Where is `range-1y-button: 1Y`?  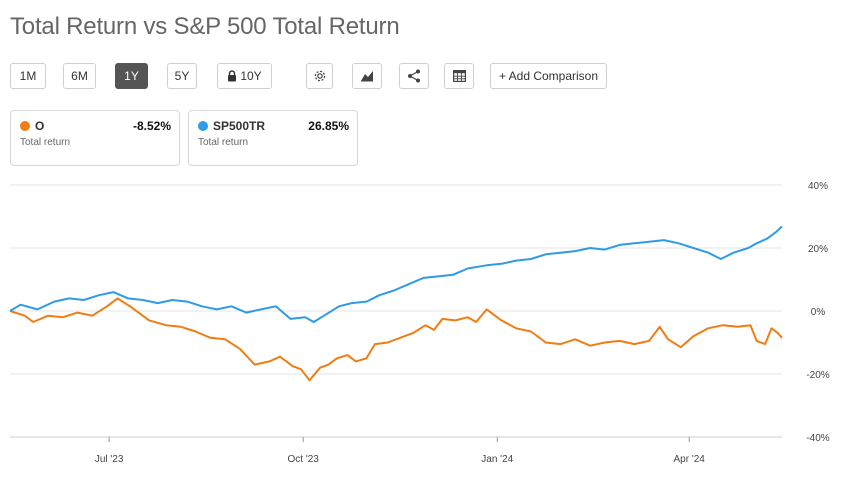
range-1y-button: 1Y is located at coordinates (131, 76).